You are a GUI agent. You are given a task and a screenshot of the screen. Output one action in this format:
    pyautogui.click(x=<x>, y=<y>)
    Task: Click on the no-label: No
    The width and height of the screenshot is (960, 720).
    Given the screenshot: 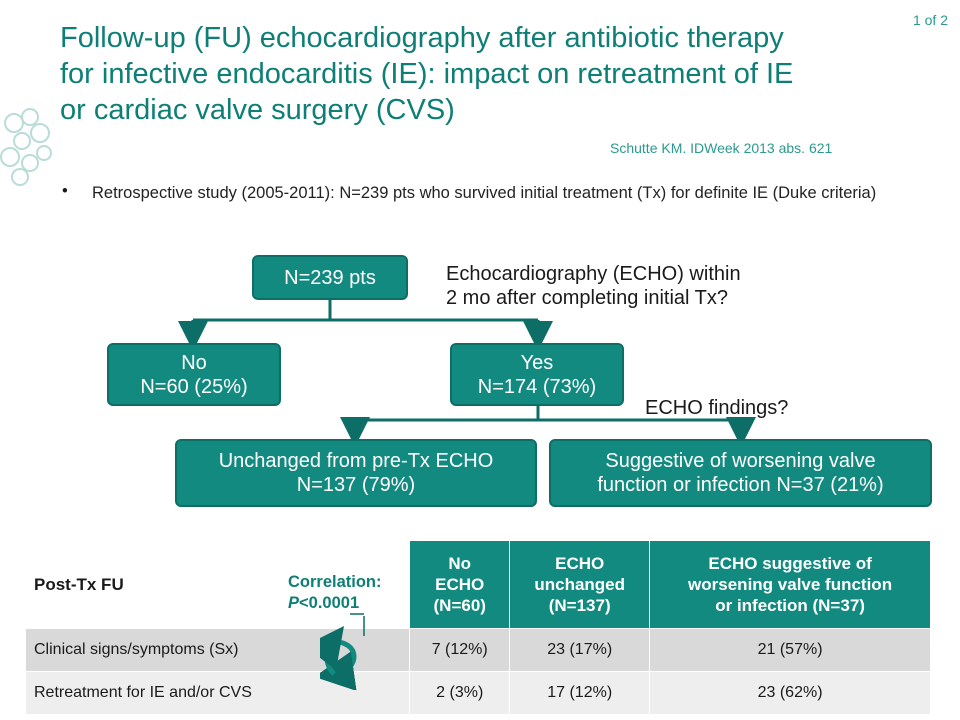 What is the action you would take?
    pyautogui.click(x=194, y=362)
    